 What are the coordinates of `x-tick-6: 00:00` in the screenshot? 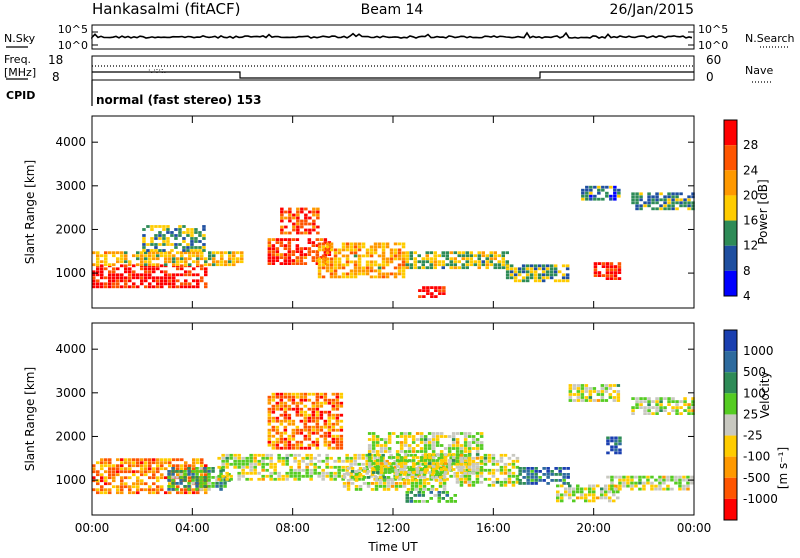 It's located at (694, 528).